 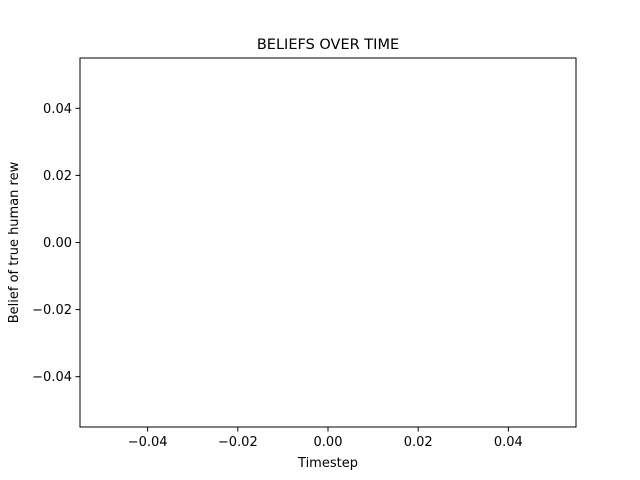 What do you see at coordinates (328, 45) in the screenshot?
I see `chart-title: BELIEFS OVER TIME` at bounding box center [328, 45].